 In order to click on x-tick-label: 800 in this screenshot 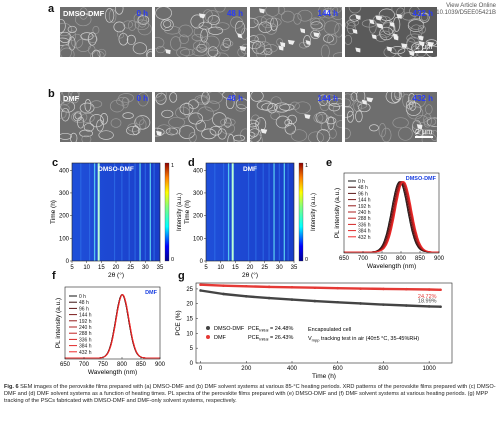, I will do `click(383, 369)`.